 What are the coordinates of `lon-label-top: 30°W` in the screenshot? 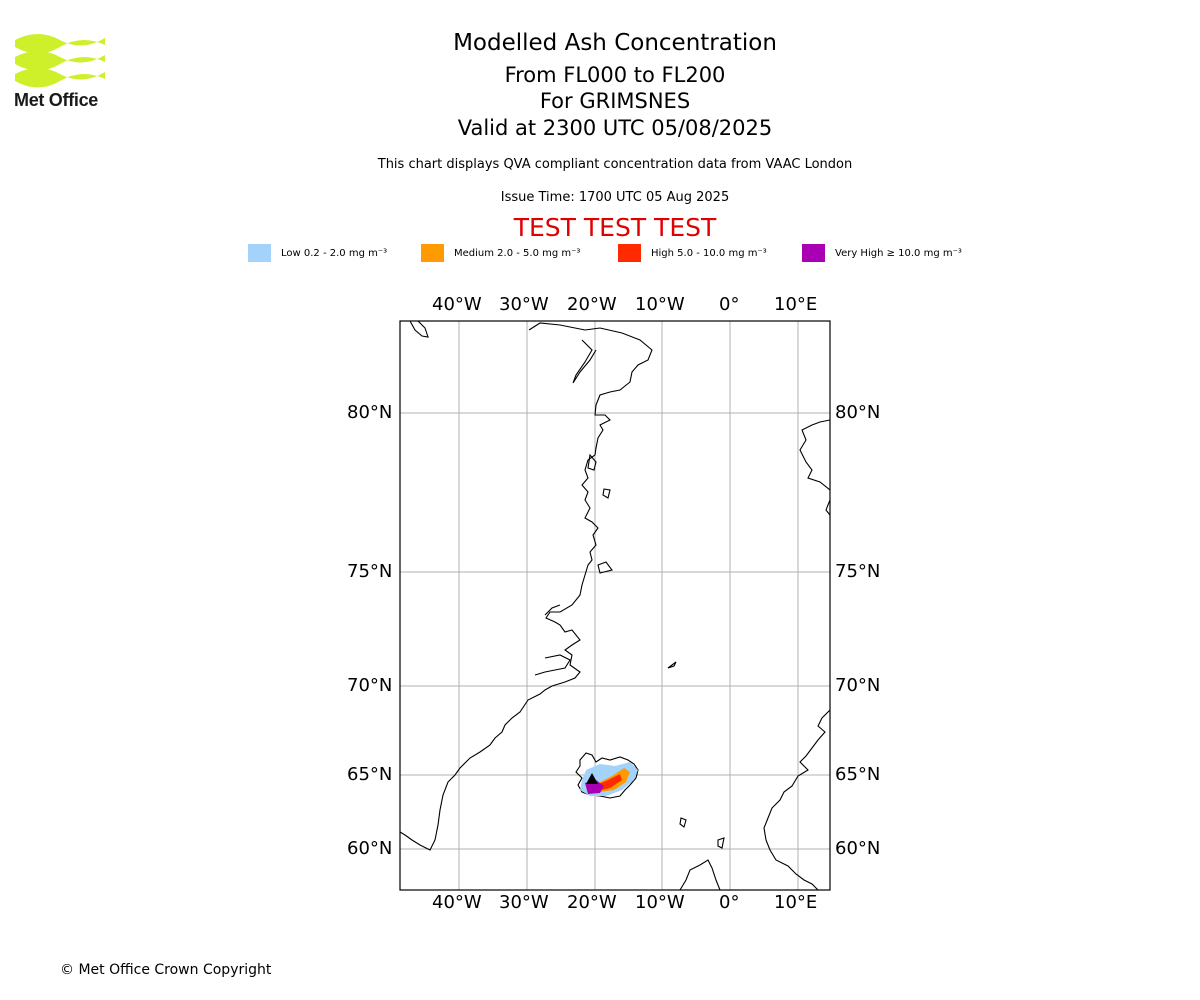 It's located at (524, 304).